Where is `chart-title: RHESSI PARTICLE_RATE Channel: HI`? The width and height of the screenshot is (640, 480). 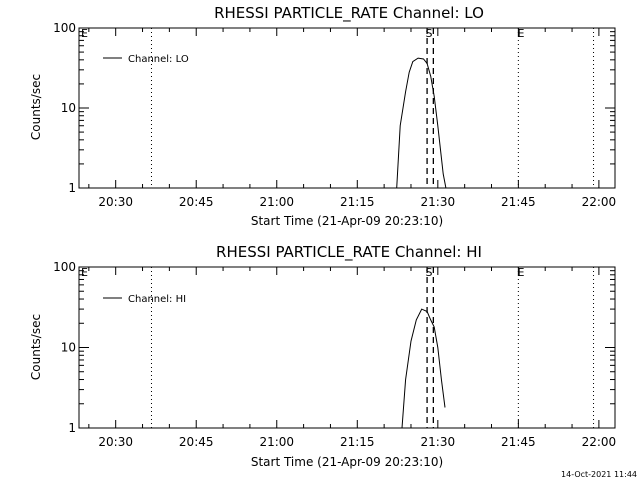
chart-title: RHESSI PARTICLE_RATE Channel: HI is located at coordinates (349, 252).